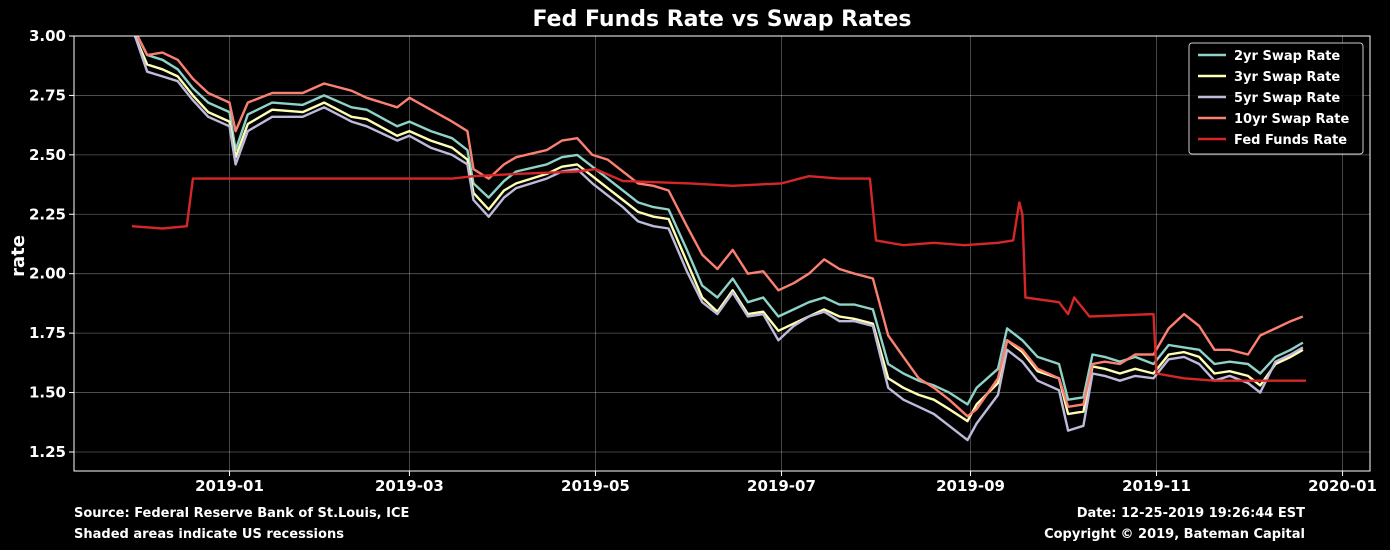 The width and height of the screenshot is (1390, 550). What do you see at coordinates (1287, 56) in the screenshot?
I see `legend-label: 2yr Swap Rate` at bounding box center [1287, 56].